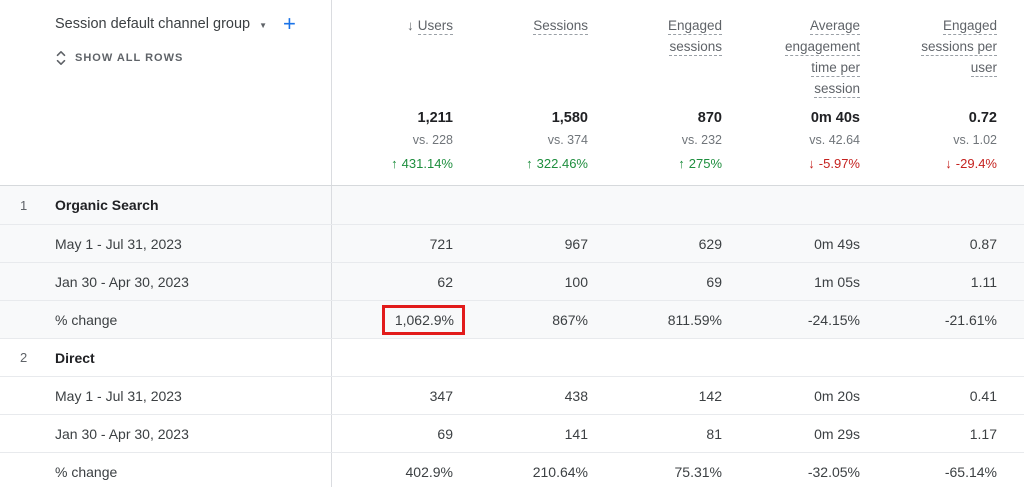 The height and width of the screenshot is (487, 1024). I want to click on column-header-line: time per, so click(796, 67).